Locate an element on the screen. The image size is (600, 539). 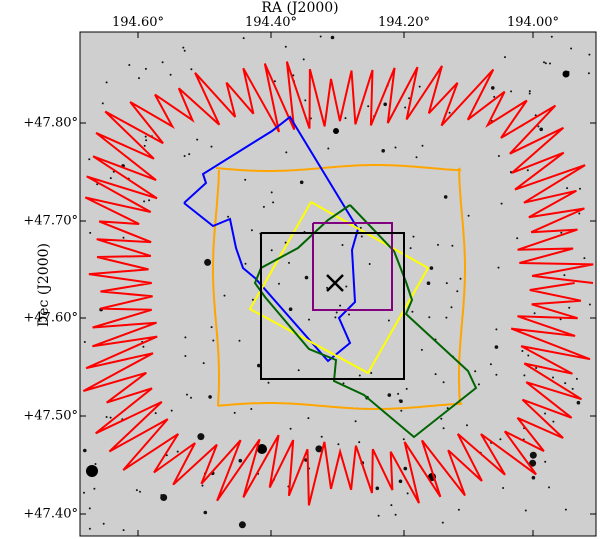
blue-footprint is located at coordinates (271, 239).